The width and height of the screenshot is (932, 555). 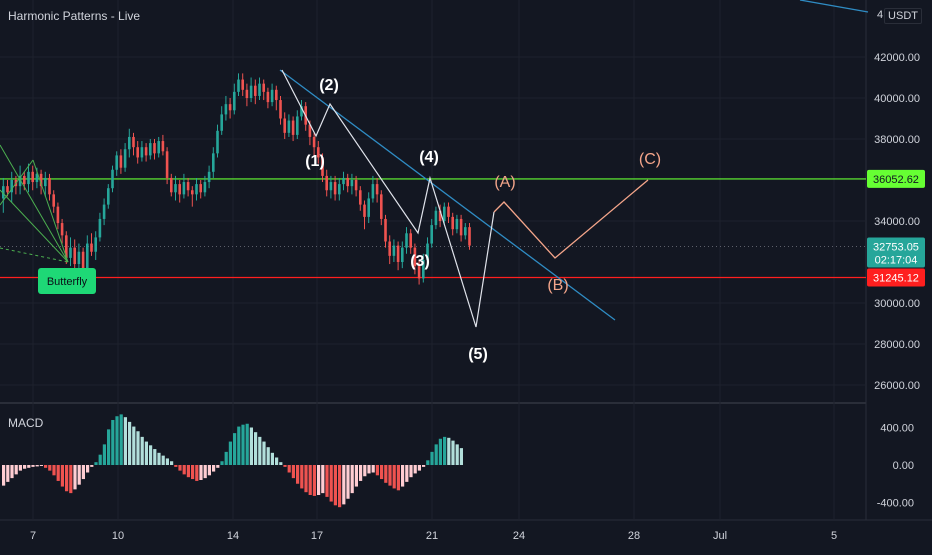 I want to click on time-tick-label: 5, so click(x=834, y=536).